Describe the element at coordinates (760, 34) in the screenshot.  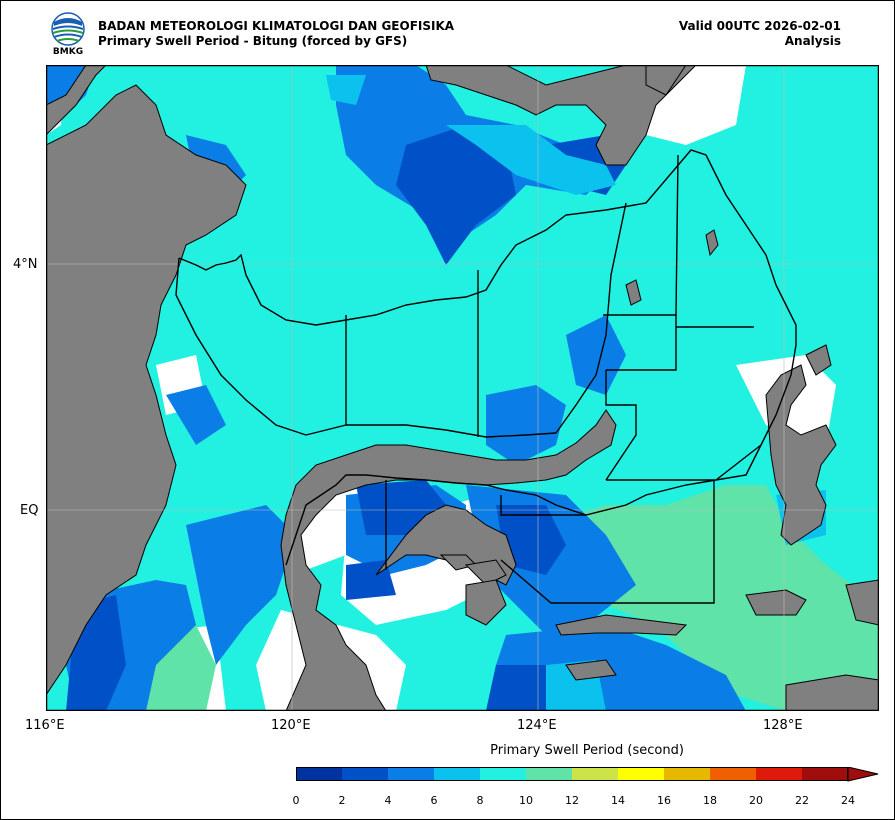
I see `header-right: Valid 00UTC 2026-02-01 Analysis` at that location.